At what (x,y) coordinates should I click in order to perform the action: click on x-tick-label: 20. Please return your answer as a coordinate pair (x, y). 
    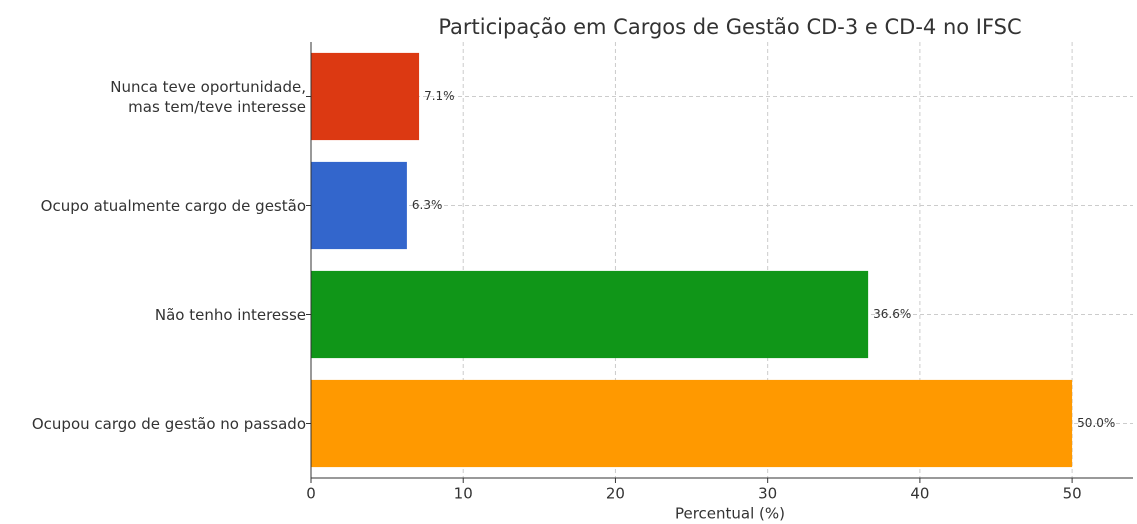
    Looking at the image, I should click on (615, 494).